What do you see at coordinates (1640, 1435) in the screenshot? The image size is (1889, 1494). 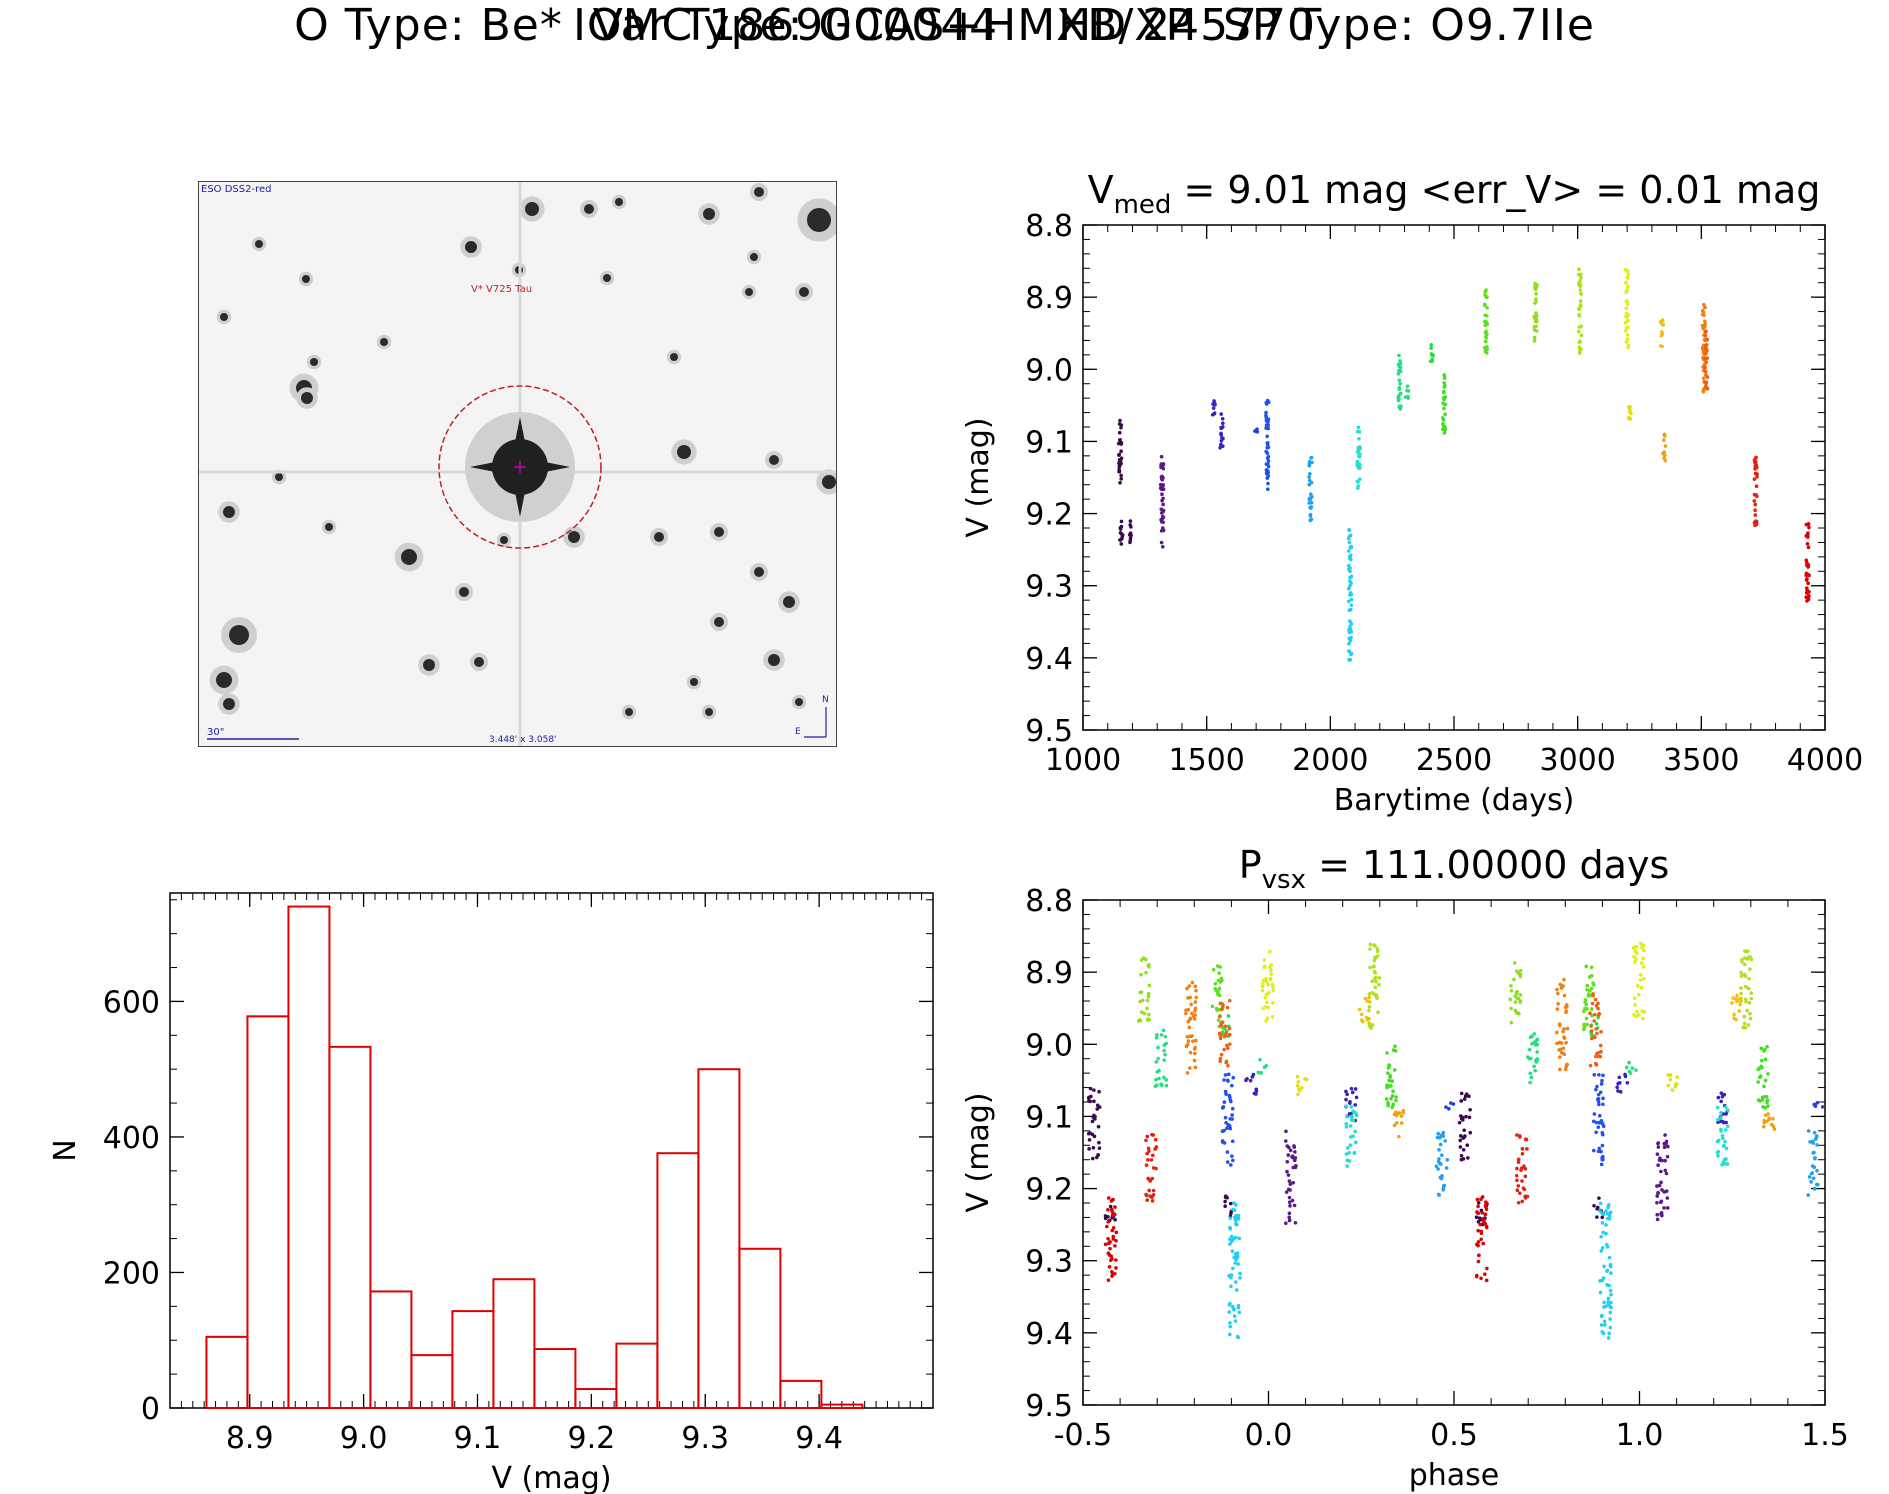 I see `x-tick-label: 1.0` at bounding box center [1640, 1435].